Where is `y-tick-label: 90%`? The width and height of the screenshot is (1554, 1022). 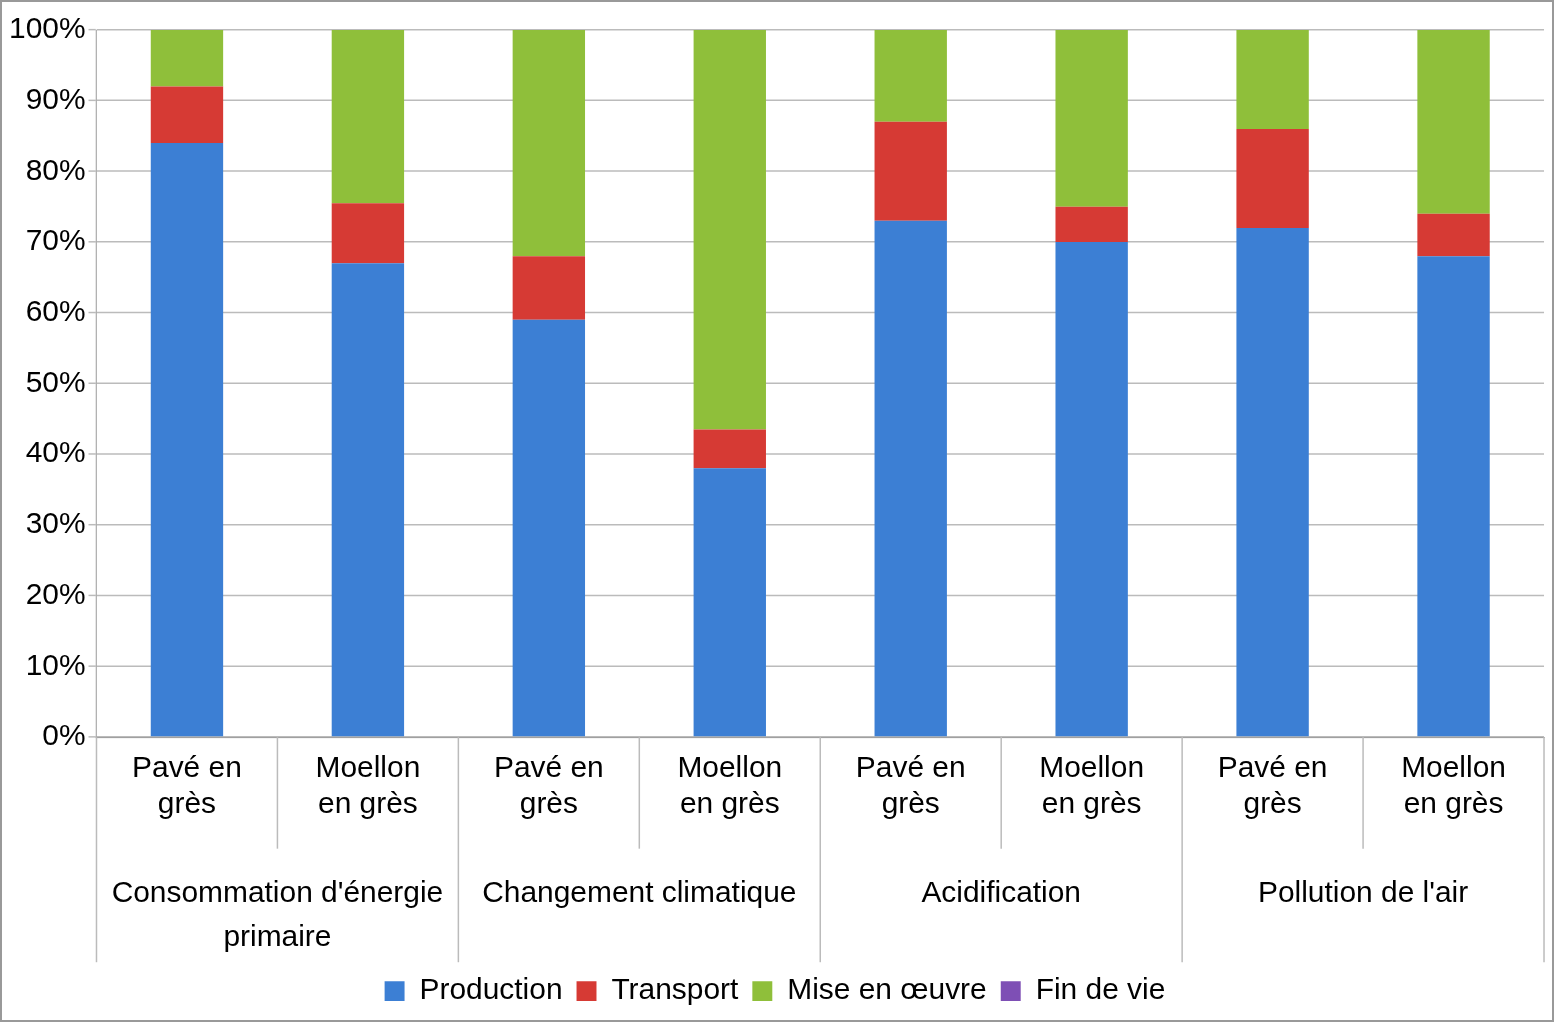
y-tick-label: 90% is located at coordinates (55, 98).